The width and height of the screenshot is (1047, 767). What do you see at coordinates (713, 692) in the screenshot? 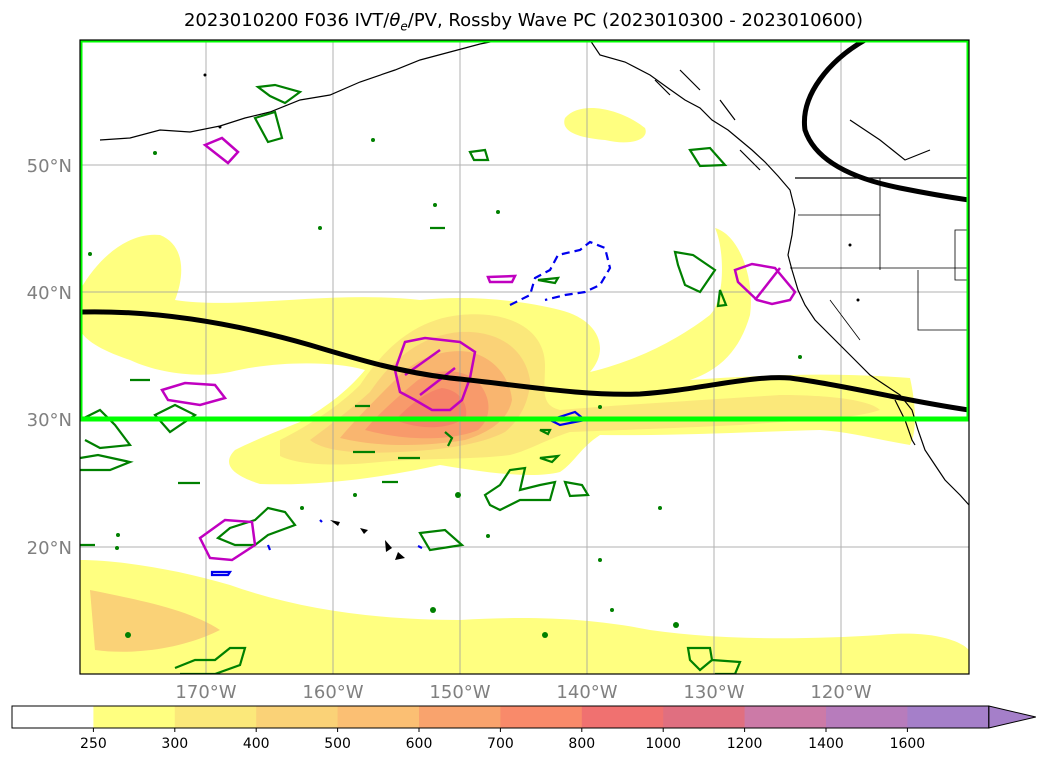
I see `lon-label-130w: 130°W` at bounding box center [713, 692].